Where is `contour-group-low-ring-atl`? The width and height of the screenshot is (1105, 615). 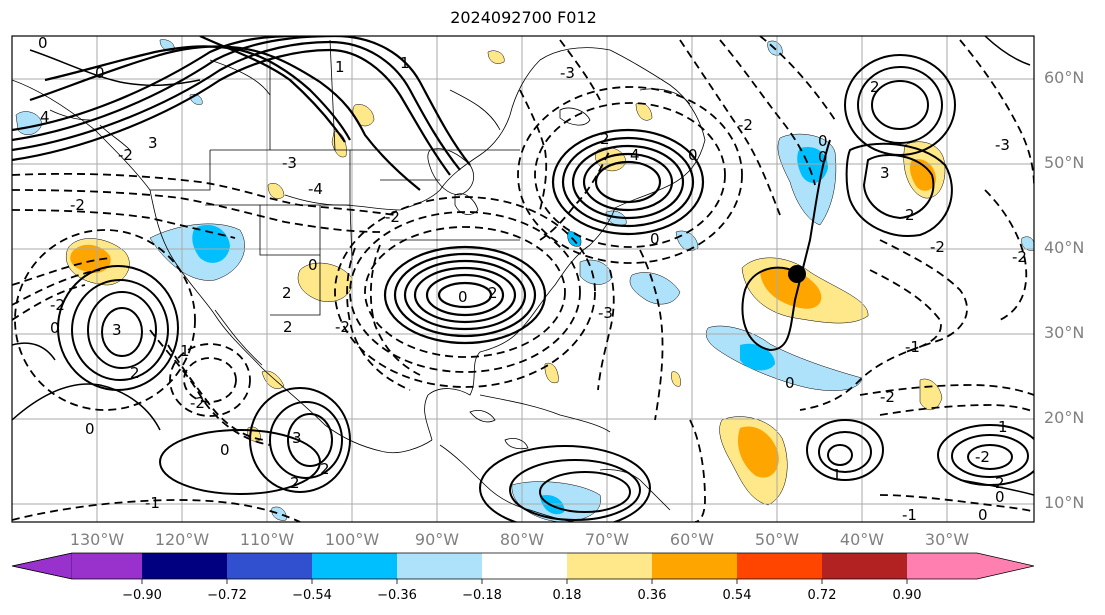 contour-group-low-ring-atl is located at coordinates (630, 175).